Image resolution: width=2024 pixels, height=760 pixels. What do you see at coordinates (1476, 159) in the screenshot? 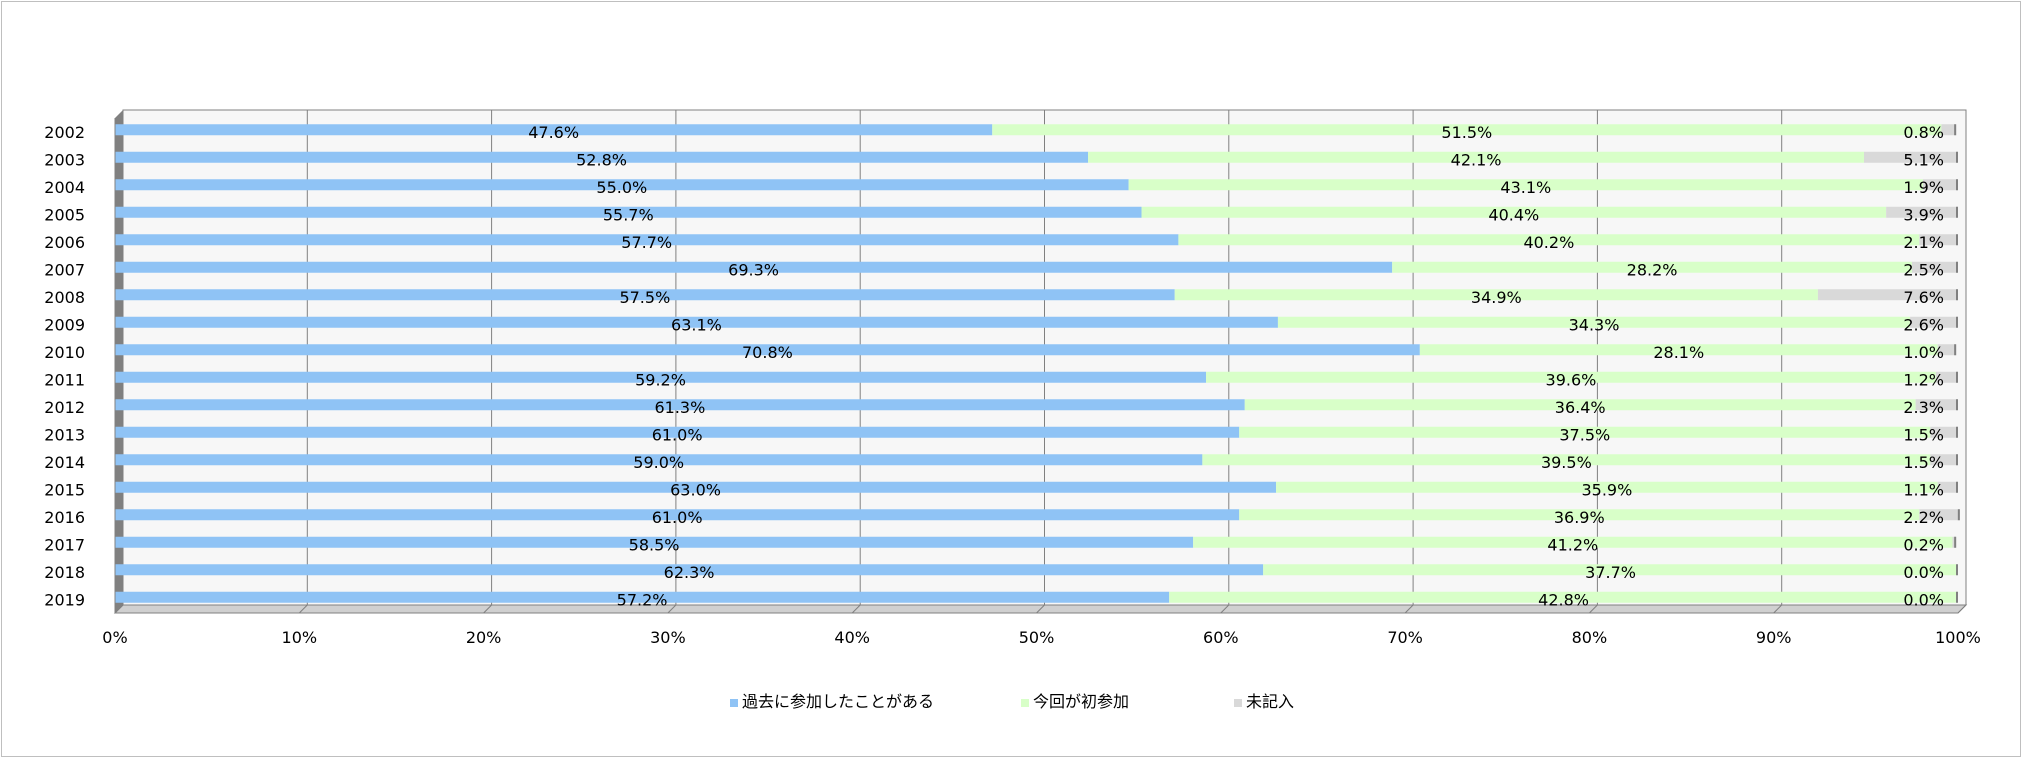
I see `data-label: 42.1%` at bounding box center [1476, 159].